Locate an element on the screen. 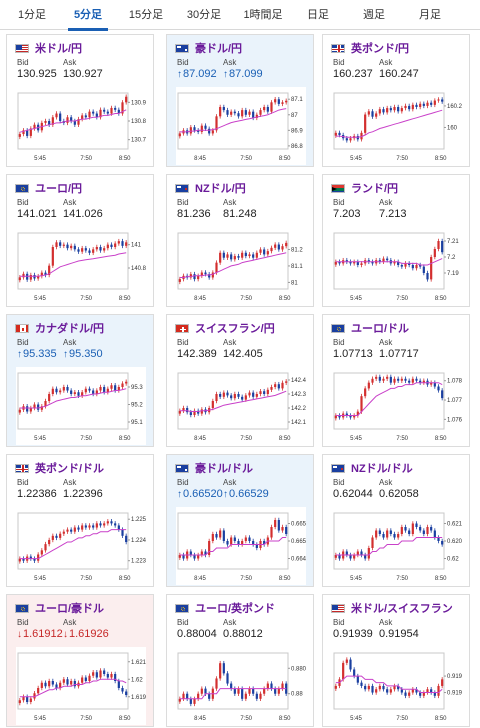 This screenshot has height=728, width=480. pair-name: スイスフラン/円 is located at coordinates (235, 329).